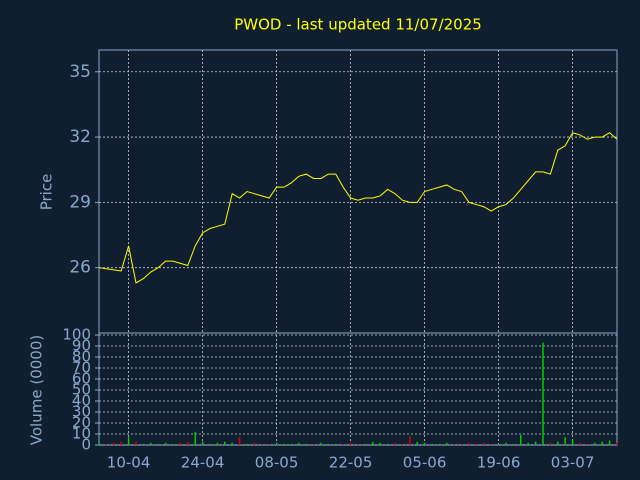  I want to click on y-axis-label: Price, so click(47, 192).